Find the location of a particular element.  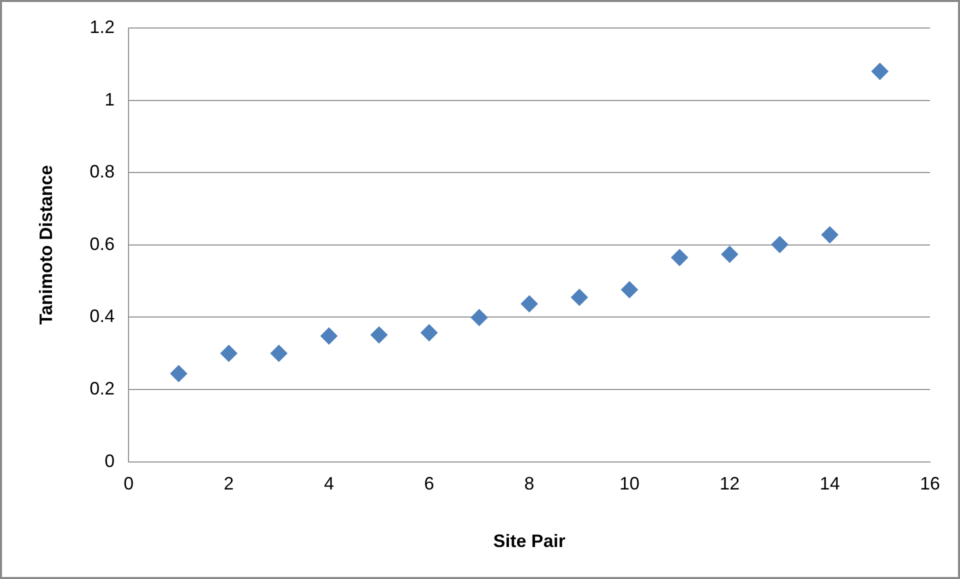

x-tick-label: 4 is located at coordinates (329, 484).